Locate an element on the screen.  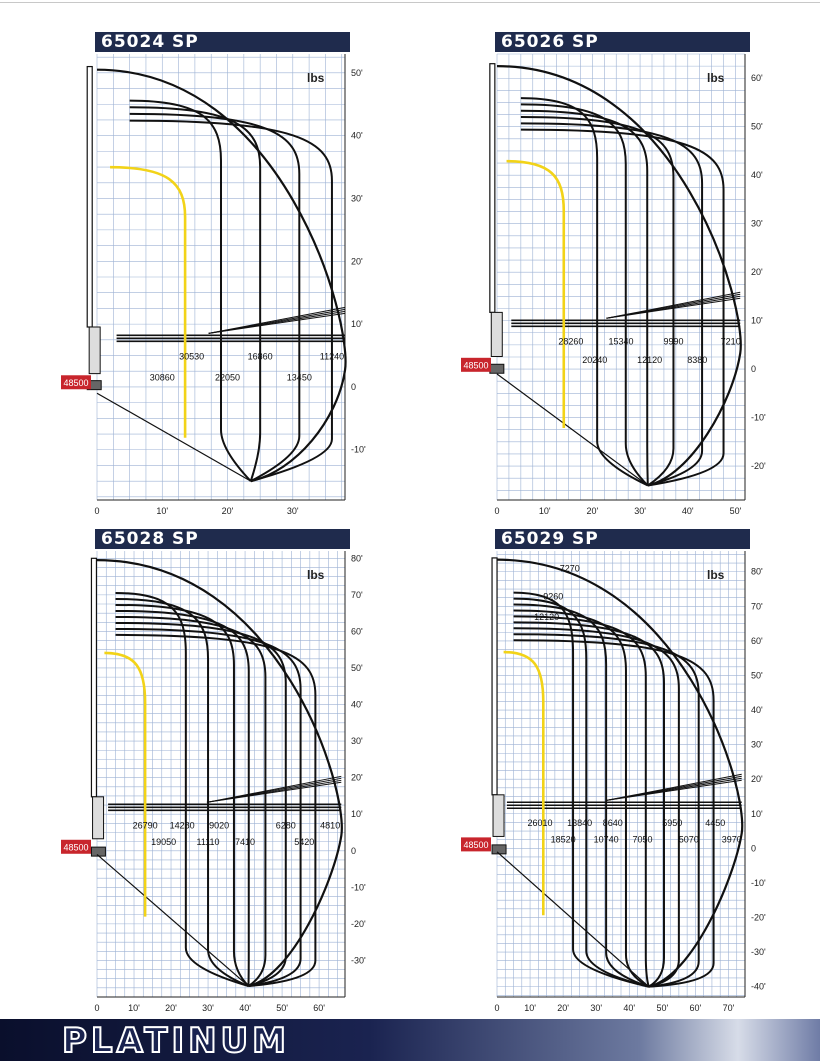
capacity-label: 16860 is located at coordinates (260, 356).